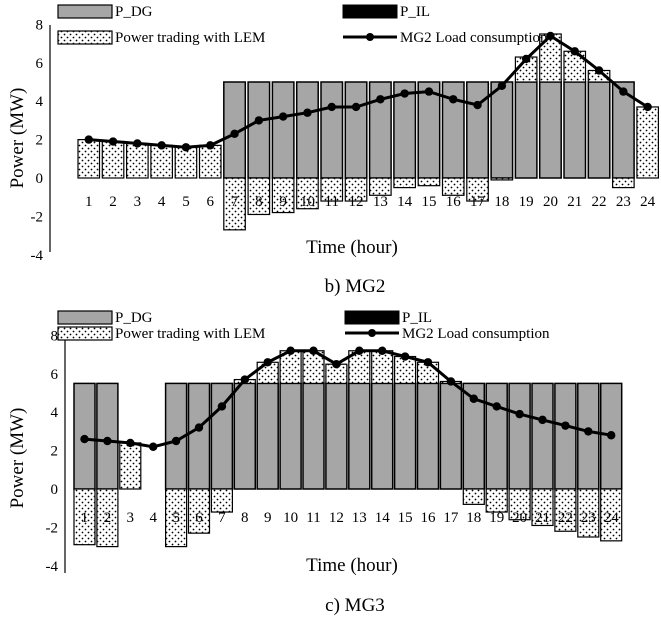 Image resolution: width=661 pixels, height=622 pixels. What do you see at coordinates (336, 518) in the screenshot?
I see `x-tick-label: 12` at bounding box center [336, 518].